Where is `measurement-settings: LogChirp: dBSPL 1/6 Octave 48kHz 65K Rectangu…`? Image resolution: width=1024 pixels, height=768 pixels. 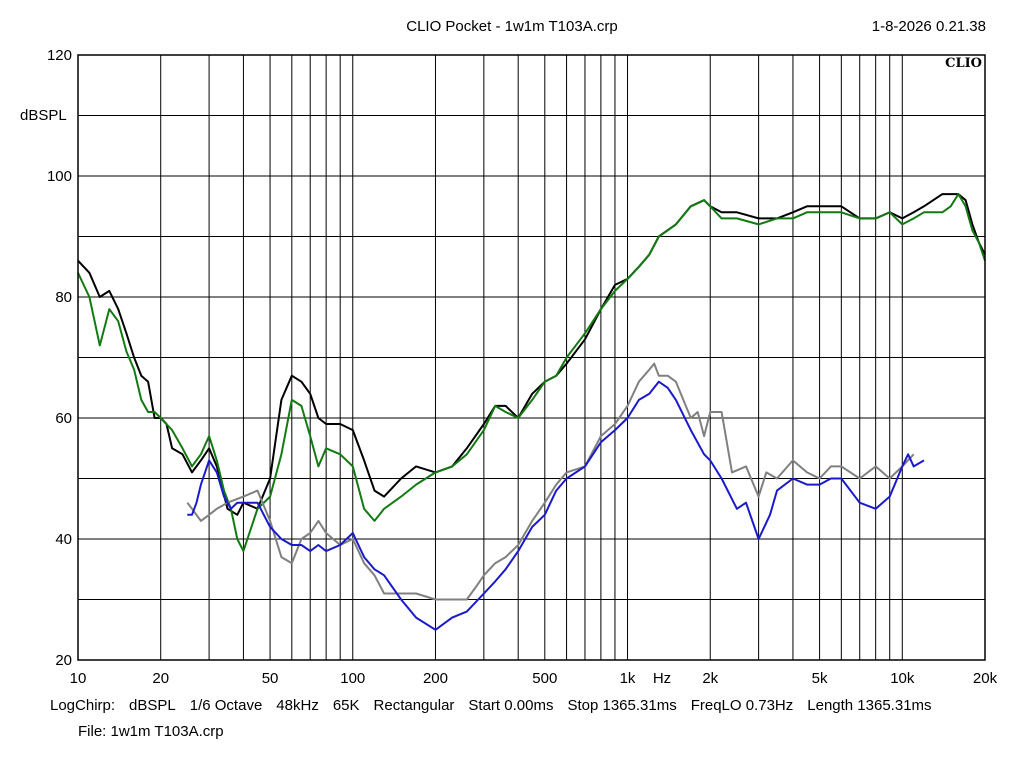
measurement-settings: LogChirp: dBSPL 1/6 Octave 48kHz 65K Rectangu… is located at coordinates (498, 705).